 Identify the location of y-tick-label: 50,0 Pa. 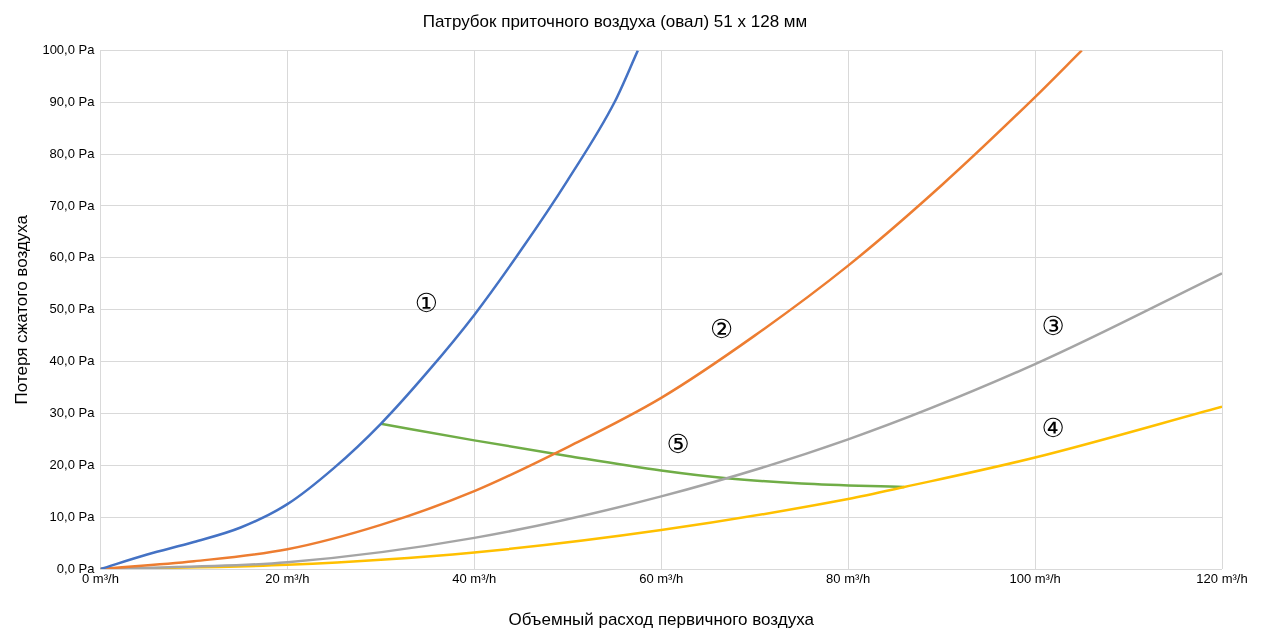
(72, 309).